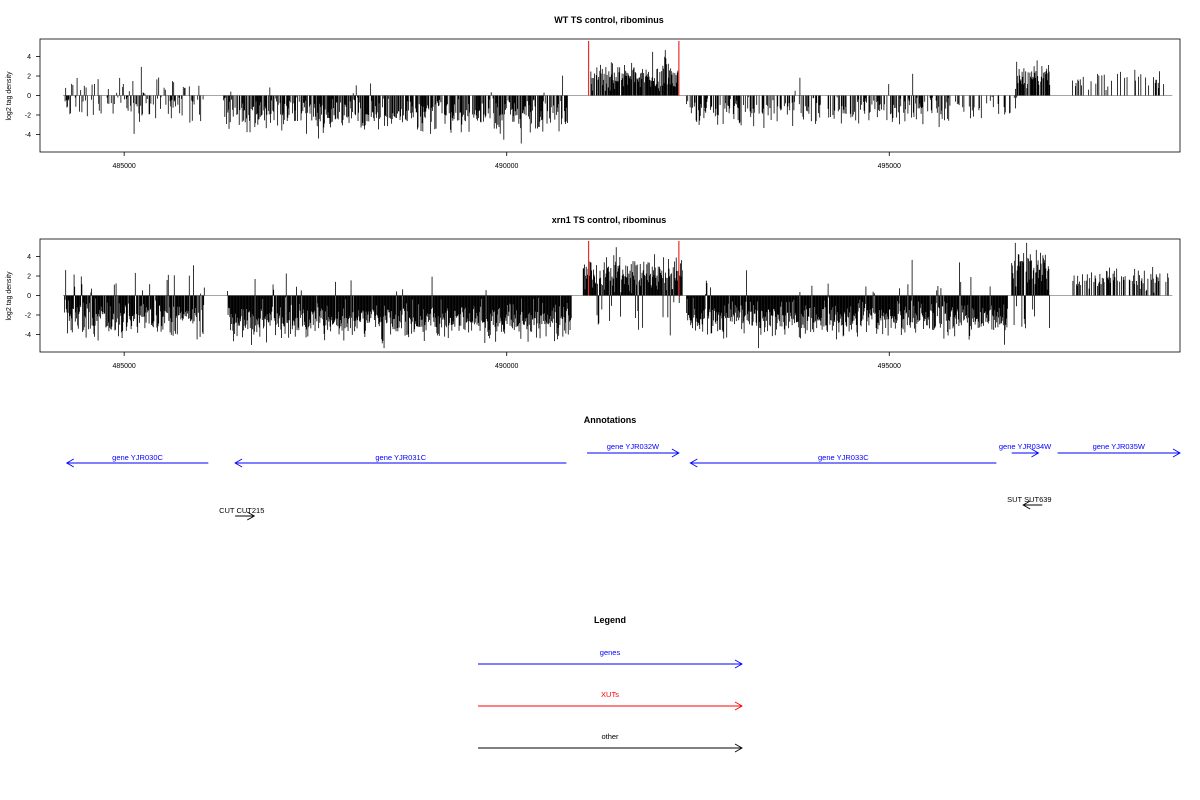 The width and height of the screenshot is (1200, 800). I want to click on xrn1-density-bars, so click(616, 295).